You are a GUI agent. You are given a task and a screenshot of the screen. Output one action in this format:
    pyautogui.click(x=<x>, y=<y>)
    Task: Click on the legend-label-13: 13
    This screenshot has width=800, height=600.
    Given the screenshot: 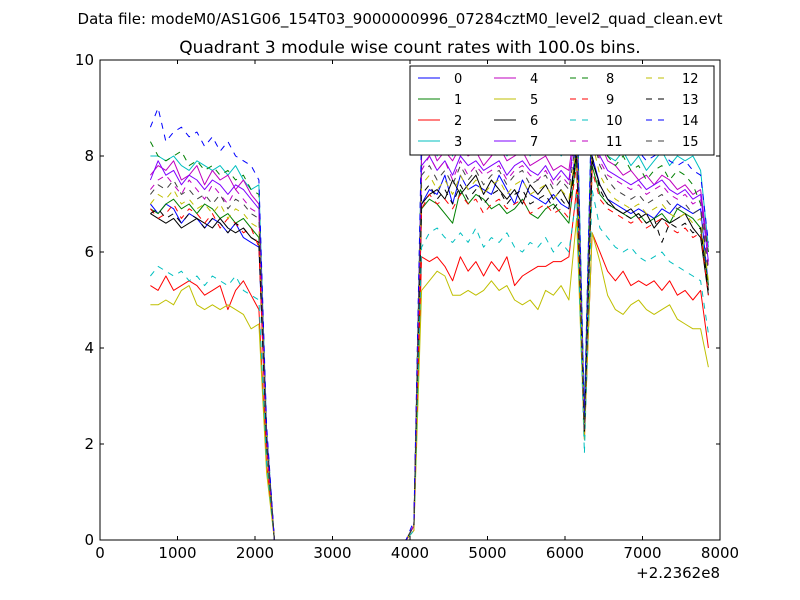 What is the action you would take?
    pyautogui.click(x=690, y=100)
    